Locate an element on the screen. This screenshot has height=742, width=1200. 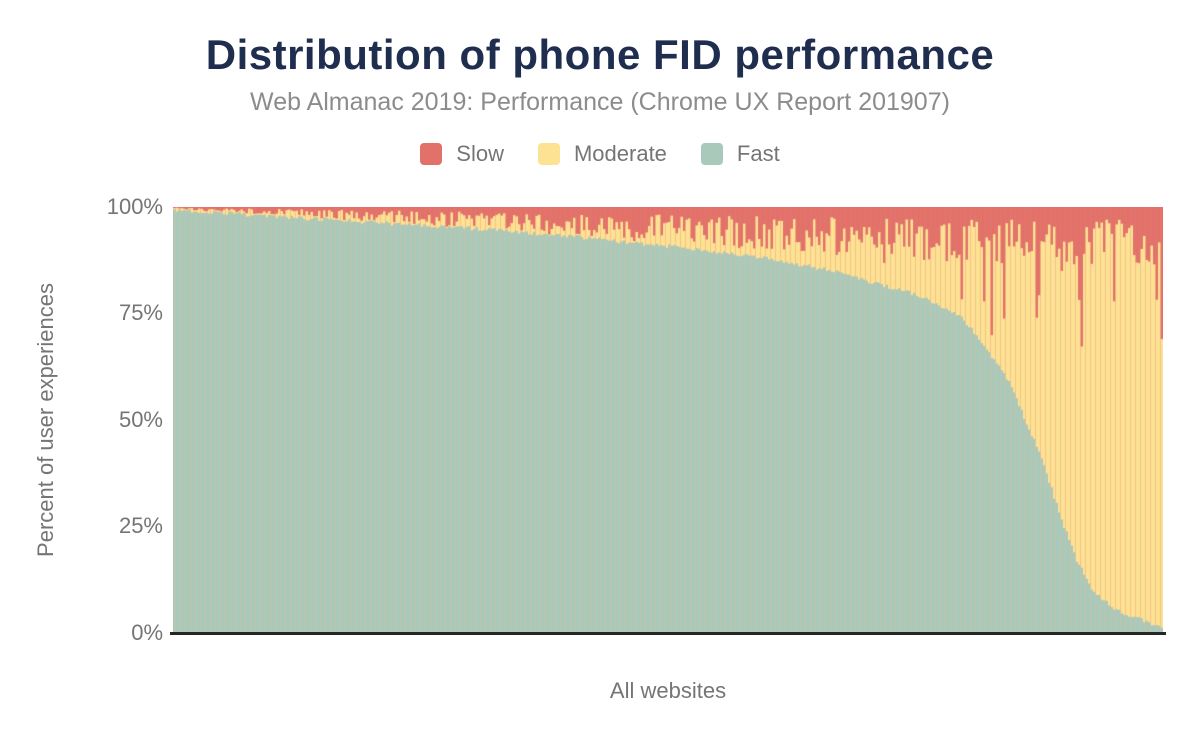
legend-item-slow: Slow is located at coordinates (462, 154).